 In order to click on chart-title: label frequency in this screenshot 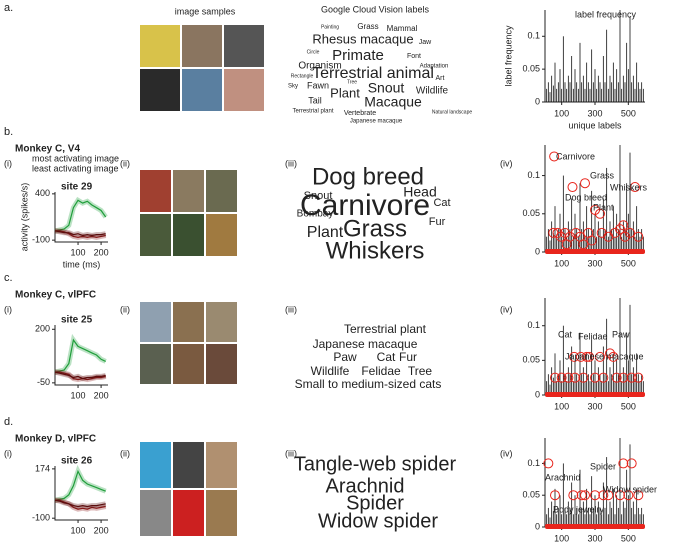, I will do `click(606, 14)`.